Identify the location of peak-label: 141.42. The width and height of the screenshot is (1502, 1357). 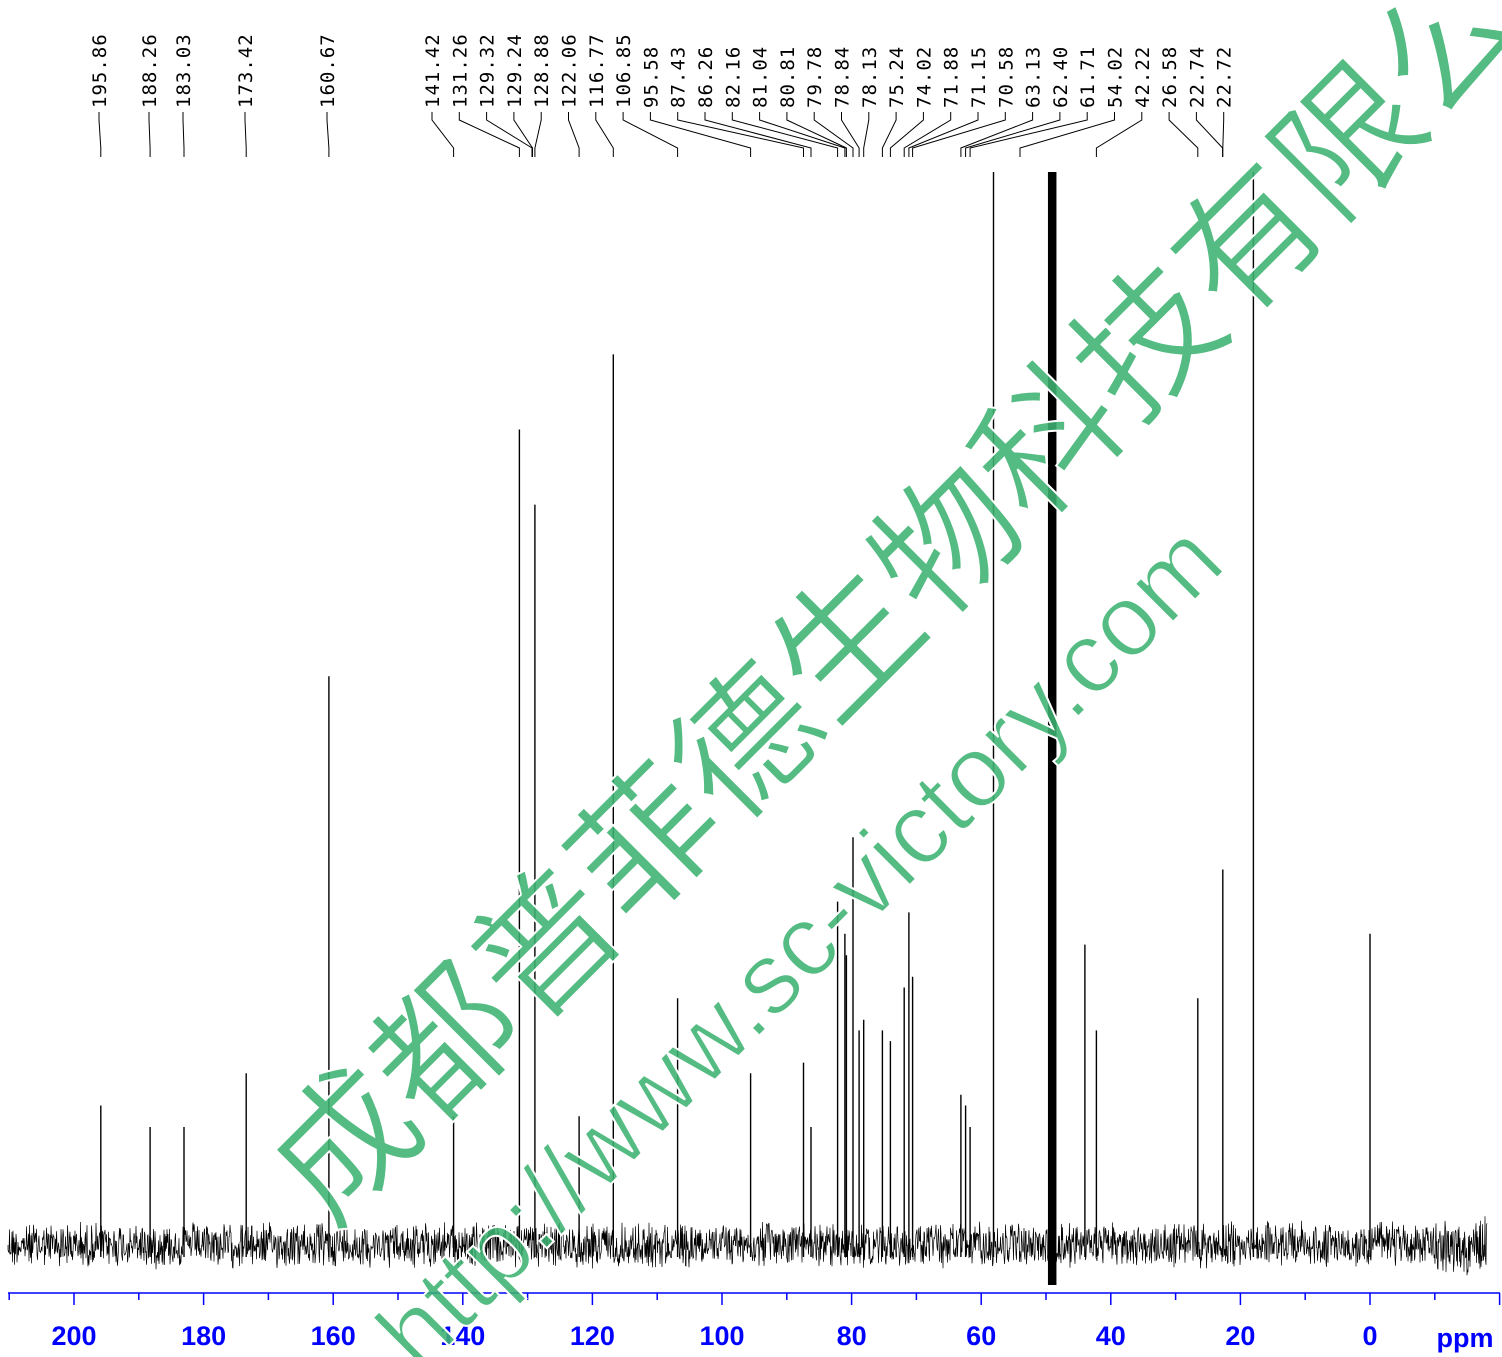
(433, 70).